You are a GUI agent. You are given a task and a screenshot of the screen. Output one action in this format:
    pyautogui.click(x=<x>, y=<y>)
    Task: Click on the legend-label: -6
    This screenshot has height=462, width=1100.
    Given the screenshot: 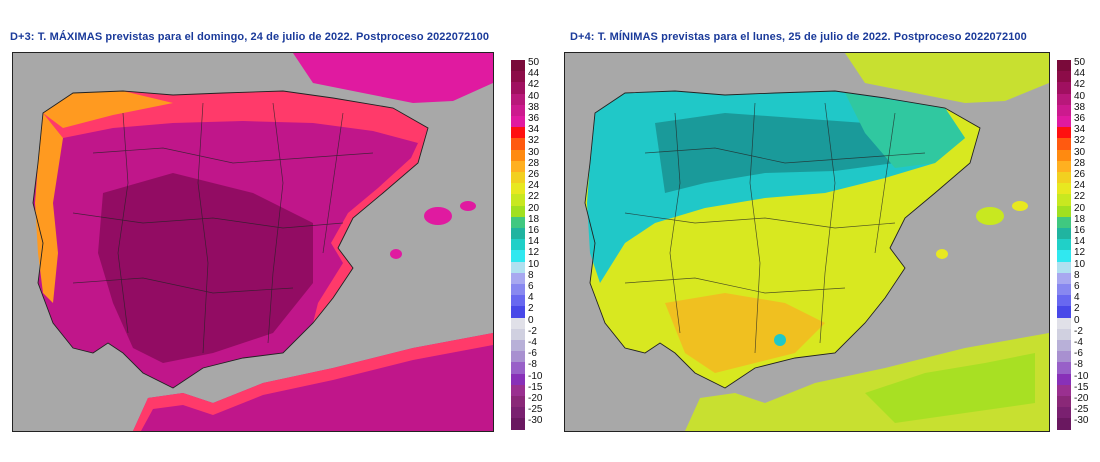 What is the action you would take?
    pyautogui.click(x=1078, y=354)
    